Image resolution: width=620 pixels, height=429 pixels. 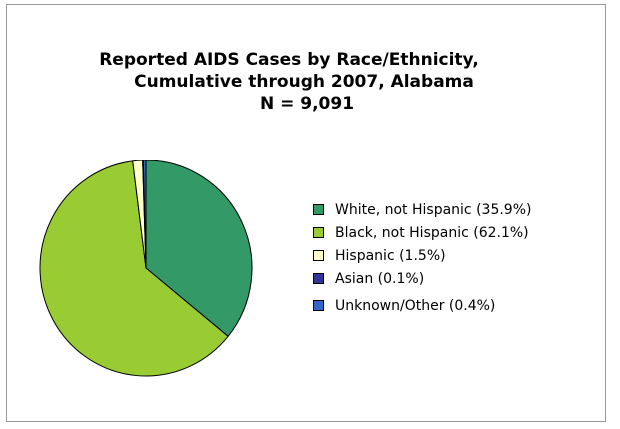 I want to click on legend-item-unknown: Unknown/Other (0.4%), so click(x=422, y=305).